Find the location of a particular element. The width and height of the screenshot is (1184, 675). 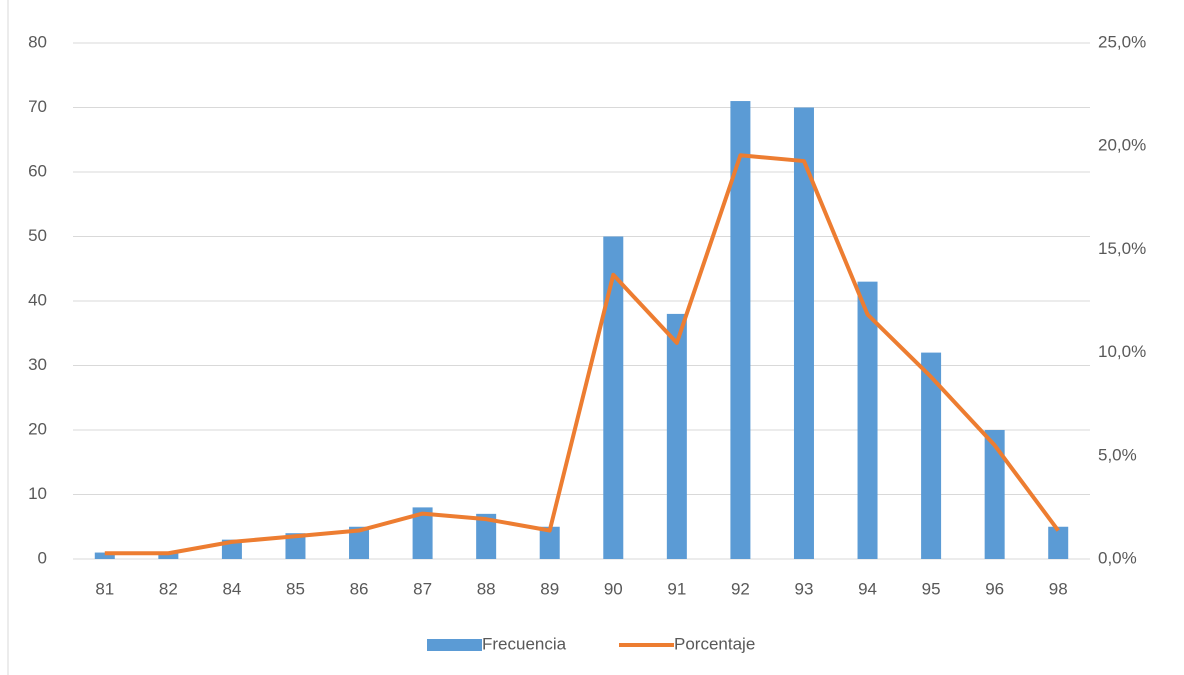

x-tick-label: 84 is located at coordinates (231, 588).